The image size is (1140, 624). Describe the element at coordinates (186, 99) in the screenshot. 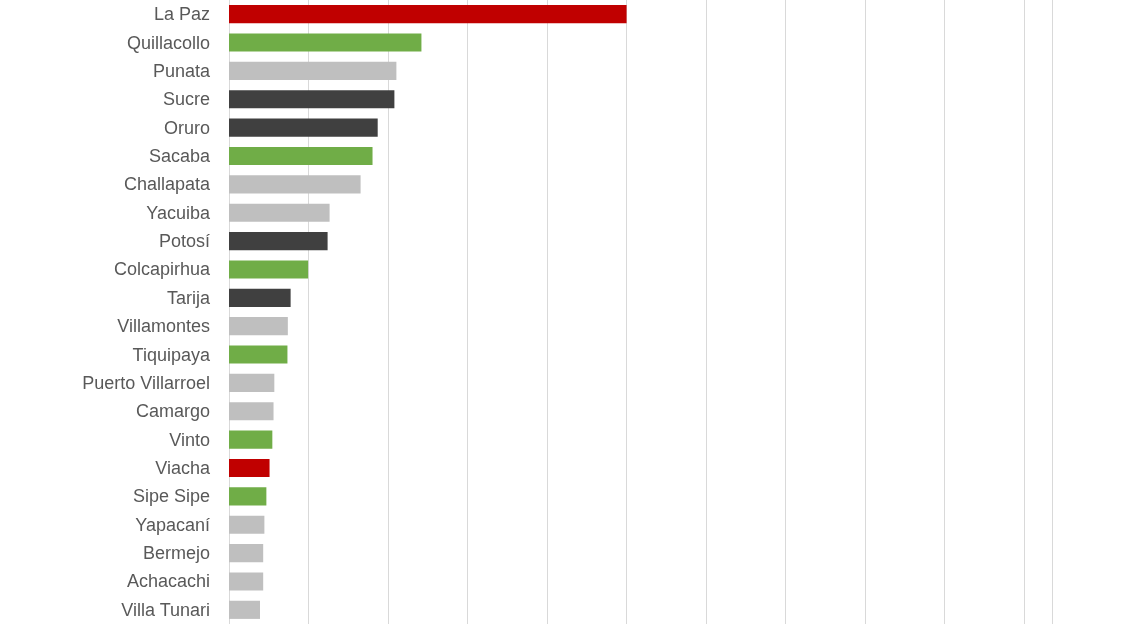

I see `y-tick-label: Sucre` at that location.